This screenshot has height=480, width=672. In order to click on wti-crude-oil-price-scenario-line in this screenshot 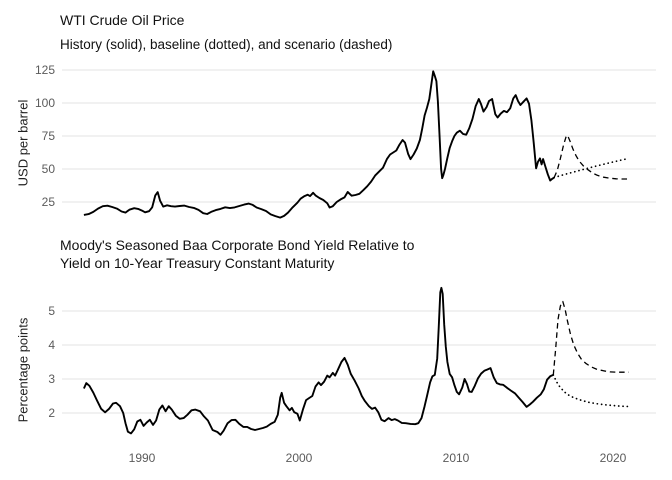, I will do `click(591, 157)`.